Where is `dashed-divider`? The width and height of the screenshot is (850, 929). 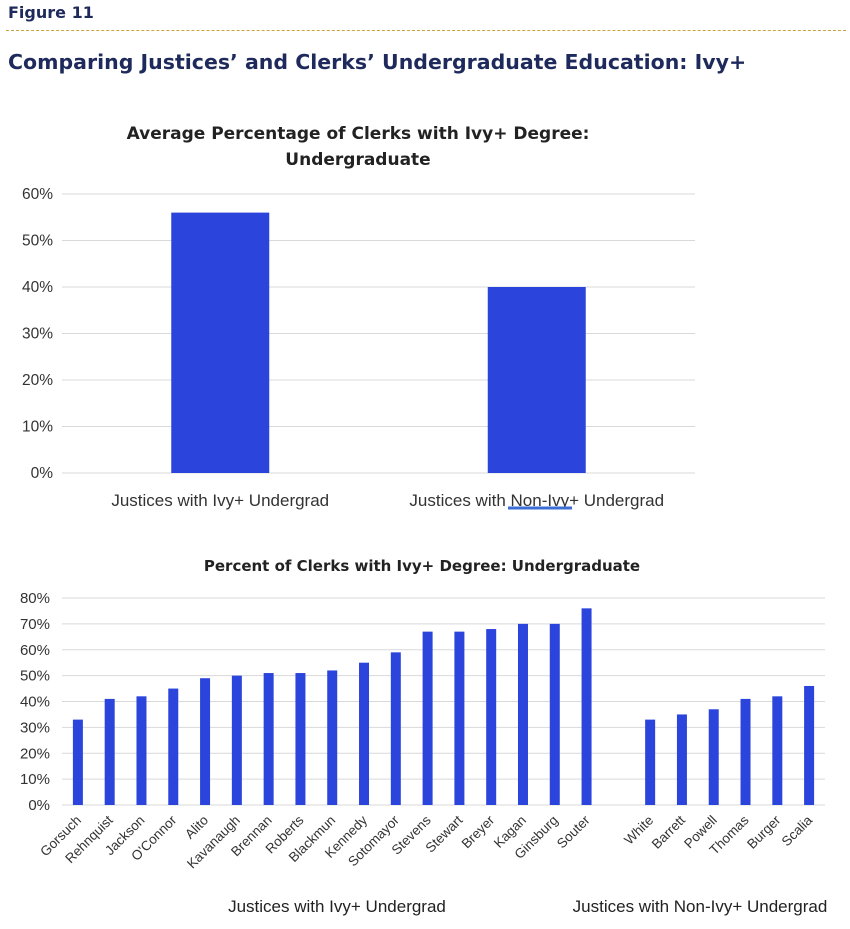
dashed-divider is located at coordinates (426, 30).